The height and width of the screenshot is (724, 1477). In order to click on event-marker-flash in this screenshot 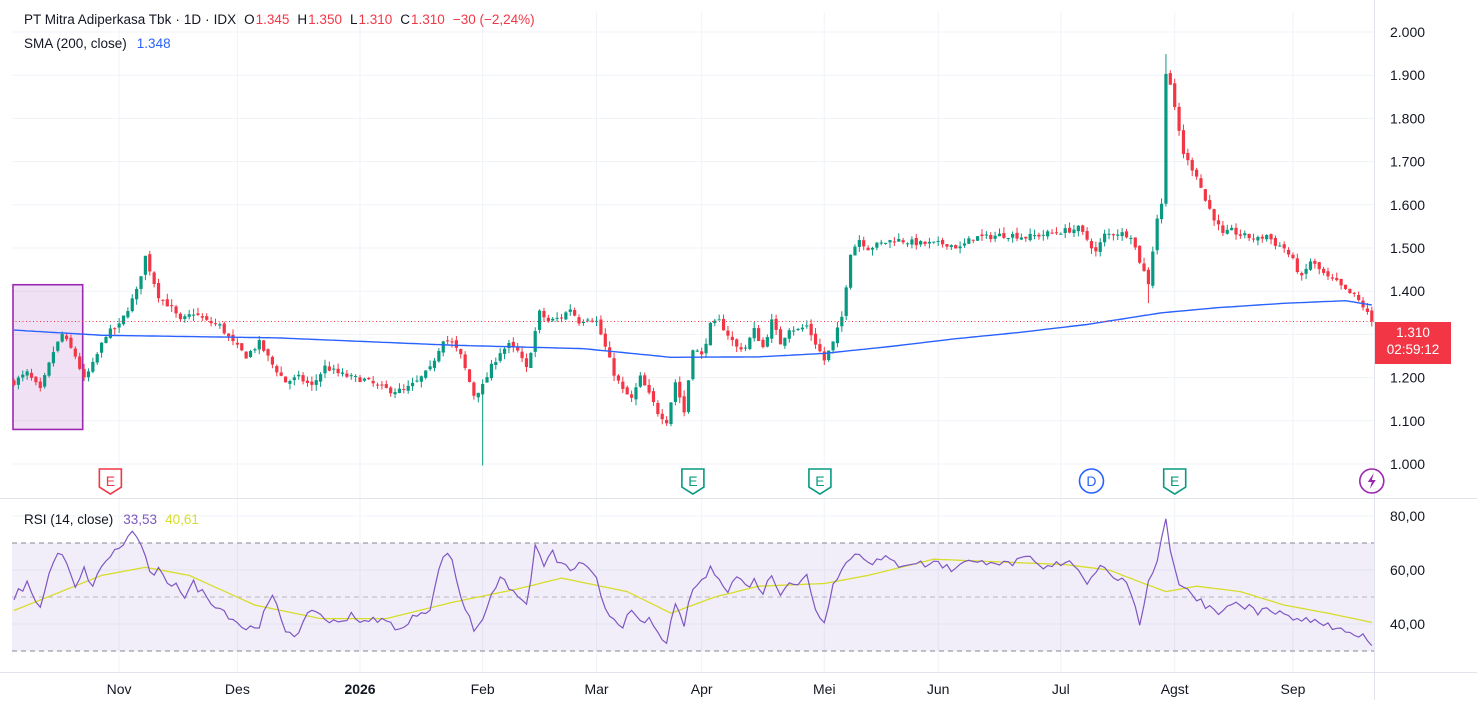, I will do `click(1372, 481)`.